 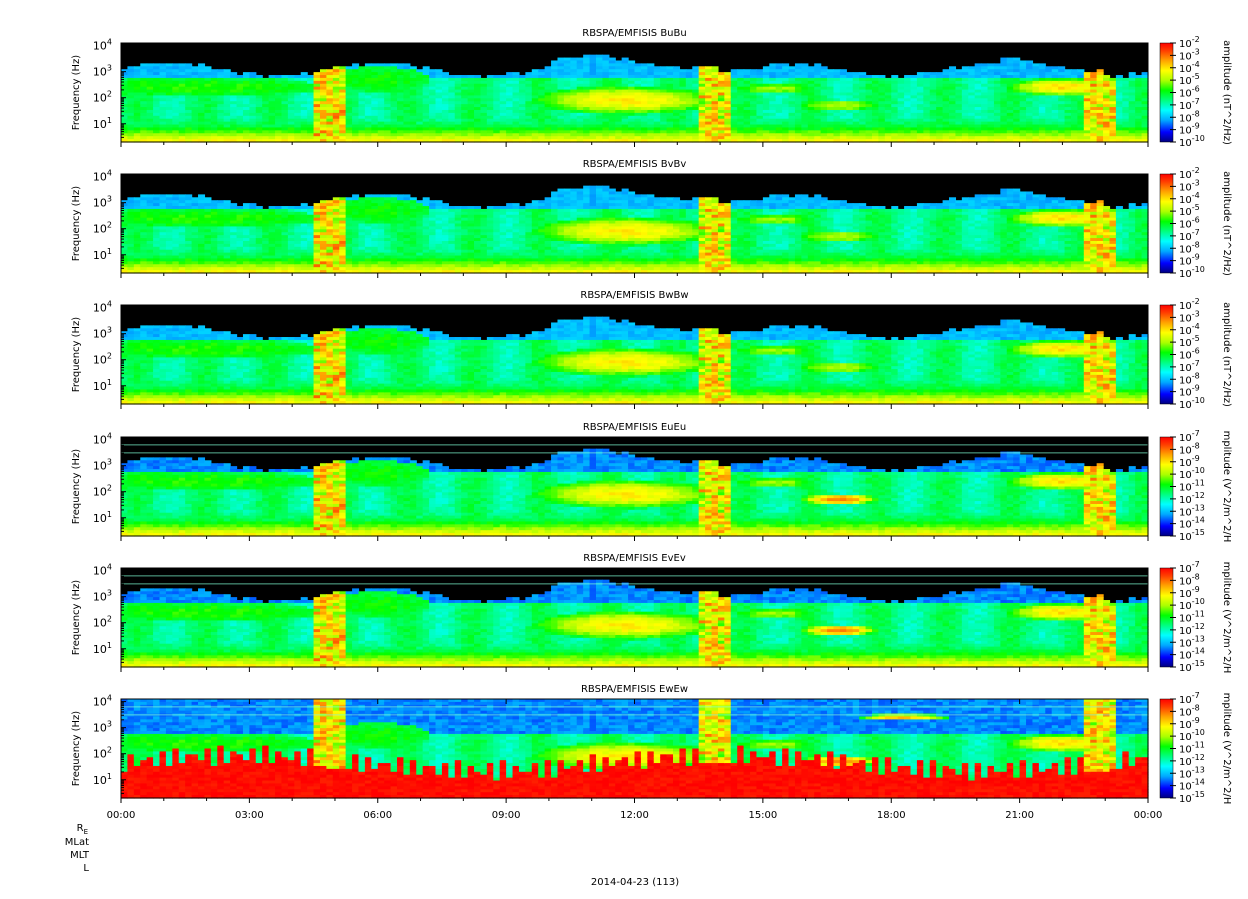 I want to click on panel-title: RBSPA/EMFISIS BvBv, so click(x=635, y=164).